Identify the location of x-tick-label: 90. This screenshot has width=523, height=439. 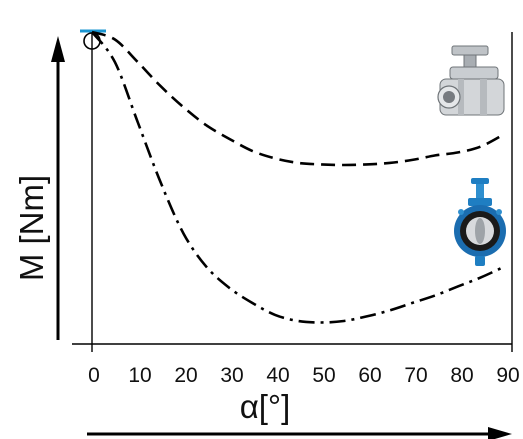
(507, 375).